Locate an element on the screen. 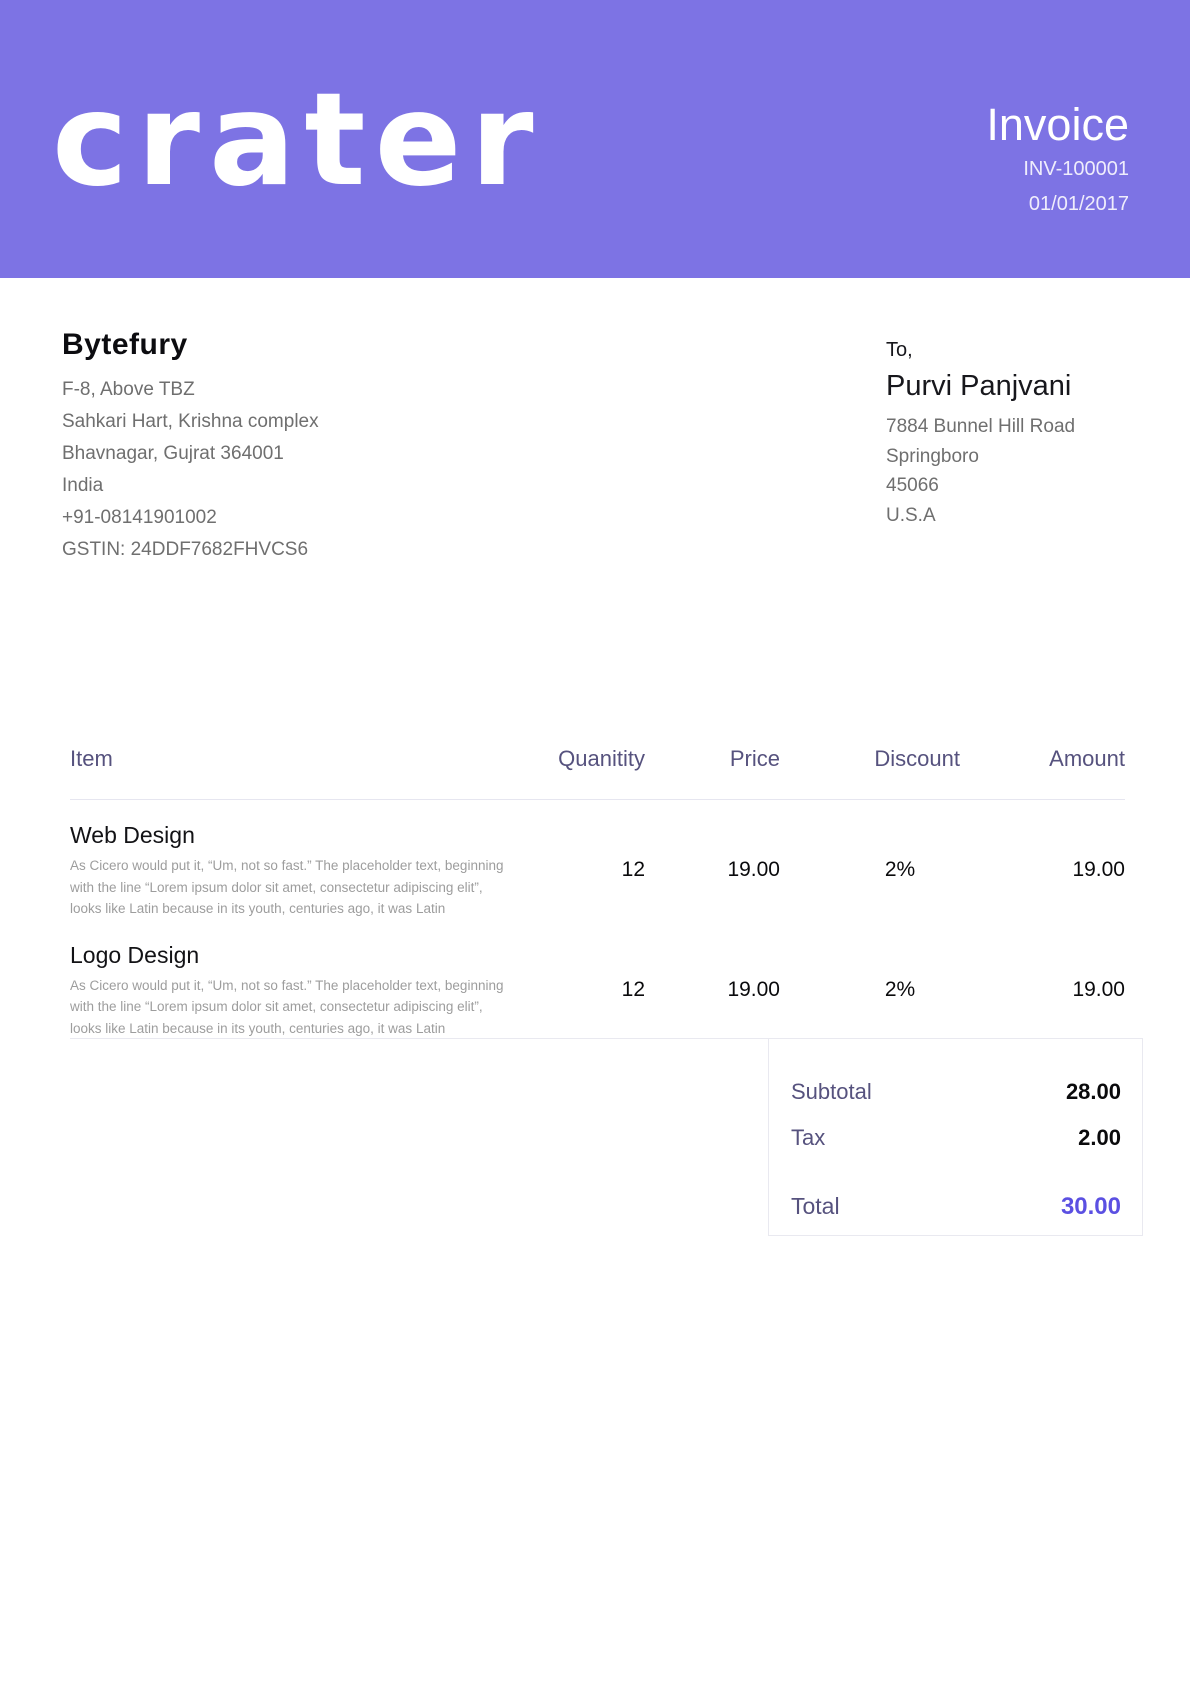  total-value: 30.00 is located at coordinates (1090, 1206).